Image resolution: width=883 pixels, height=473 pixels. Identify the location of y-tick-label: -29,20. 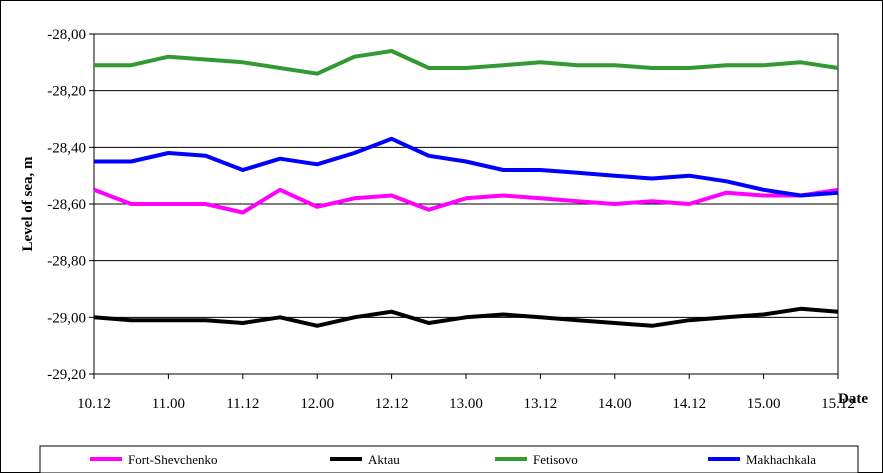
(66, 375).